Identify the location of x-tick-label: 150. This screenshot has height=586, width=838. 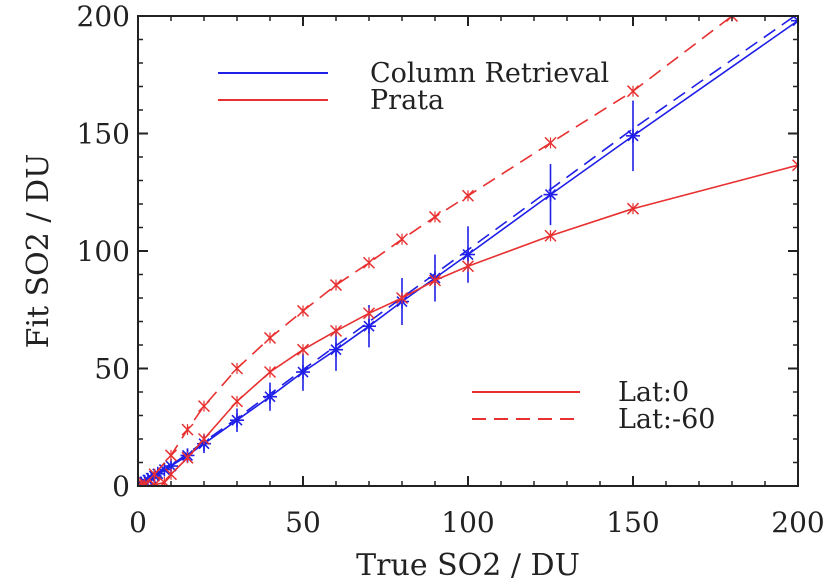
(632, 522).